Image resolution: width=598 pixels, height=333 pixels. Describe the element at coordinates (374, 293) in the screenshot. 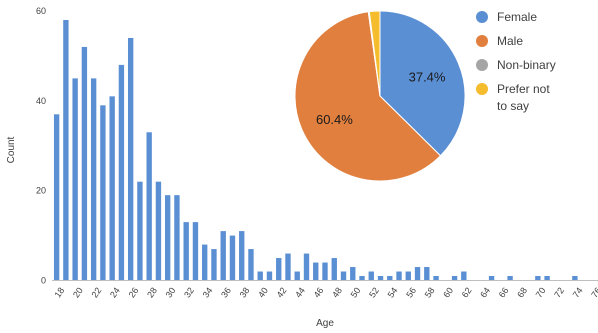

I see `x-tick-label: 52` at that location.